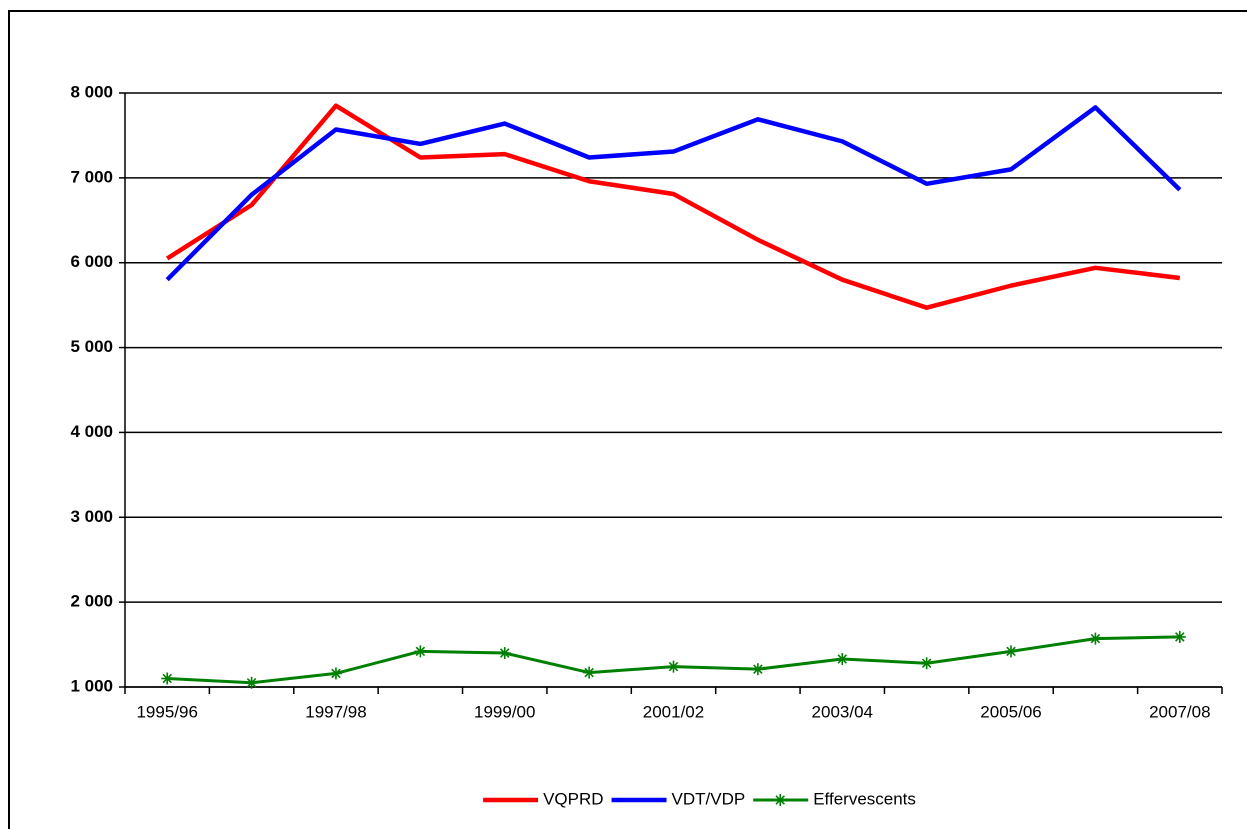  What do you see at coordinates (91, 346) in the screenshot?
I see `y-tick-label: 5 000` at bounding box center [91, 346].